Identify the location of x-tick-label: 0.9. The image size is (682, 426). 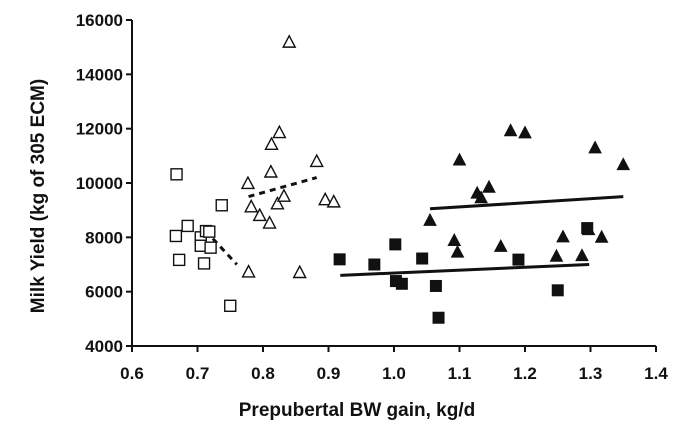
(329, 373).